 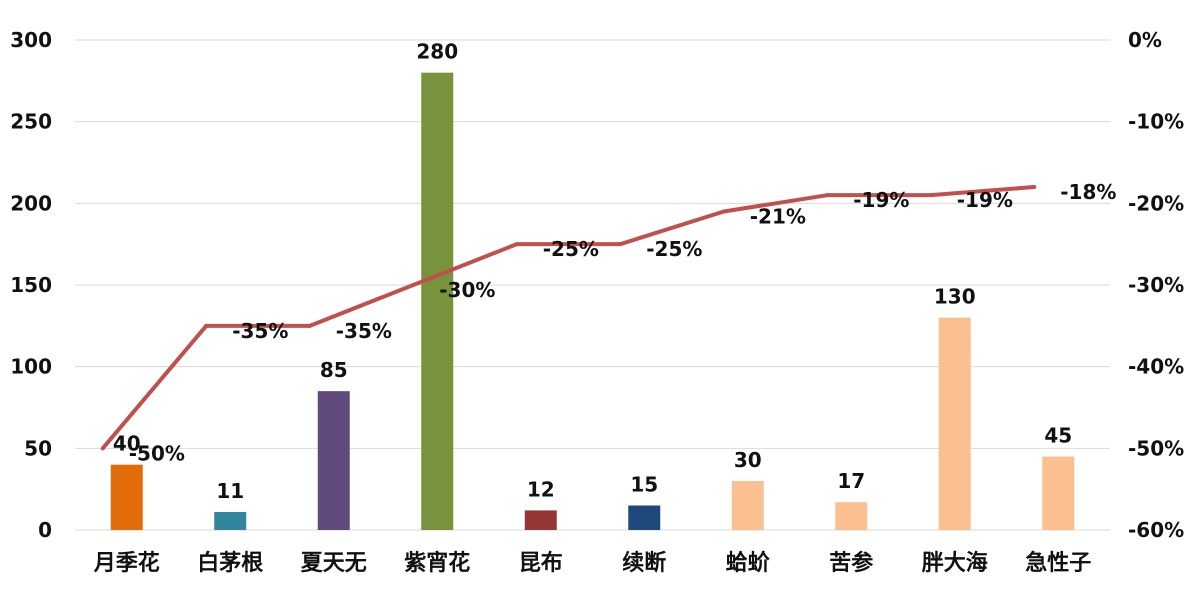 What do you see at coordinates (1156, 448) in the screenshot?
I see `y2-tick-label: -50%` at bounding box center [1156, 448].